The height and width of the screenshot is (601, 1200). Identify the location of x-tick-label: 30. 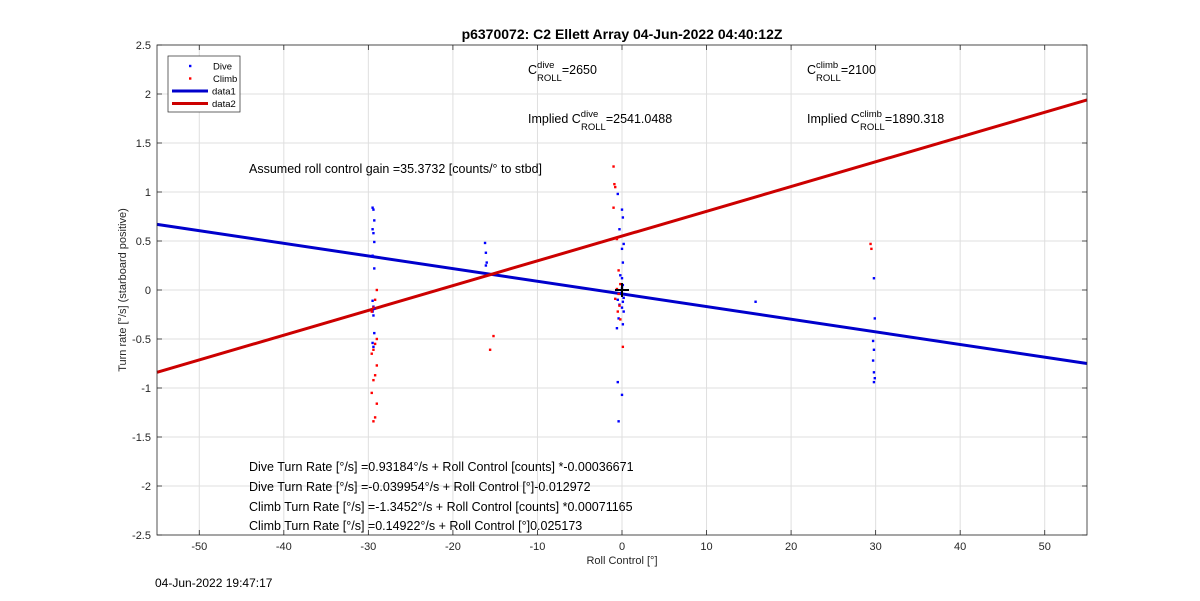
(876, 547).